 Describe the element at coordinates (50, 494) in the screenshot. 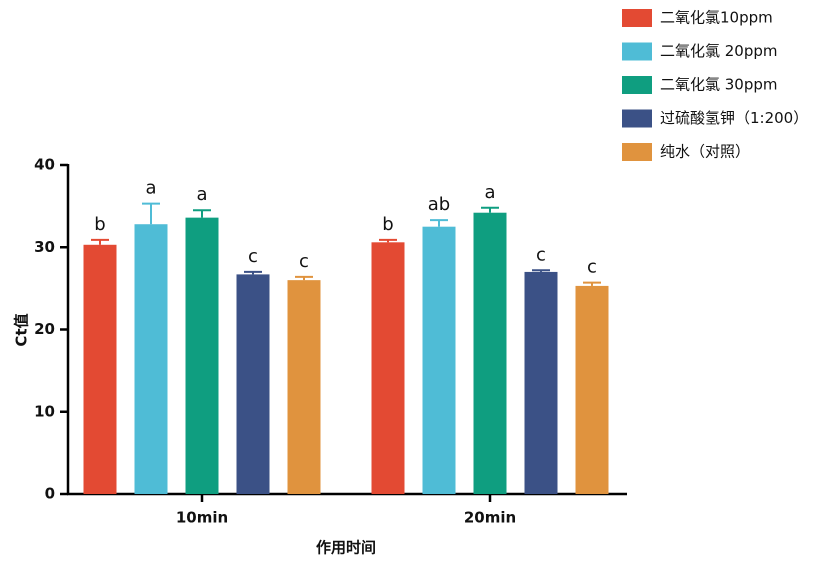

I see `y-tick-label: 0` at that location.